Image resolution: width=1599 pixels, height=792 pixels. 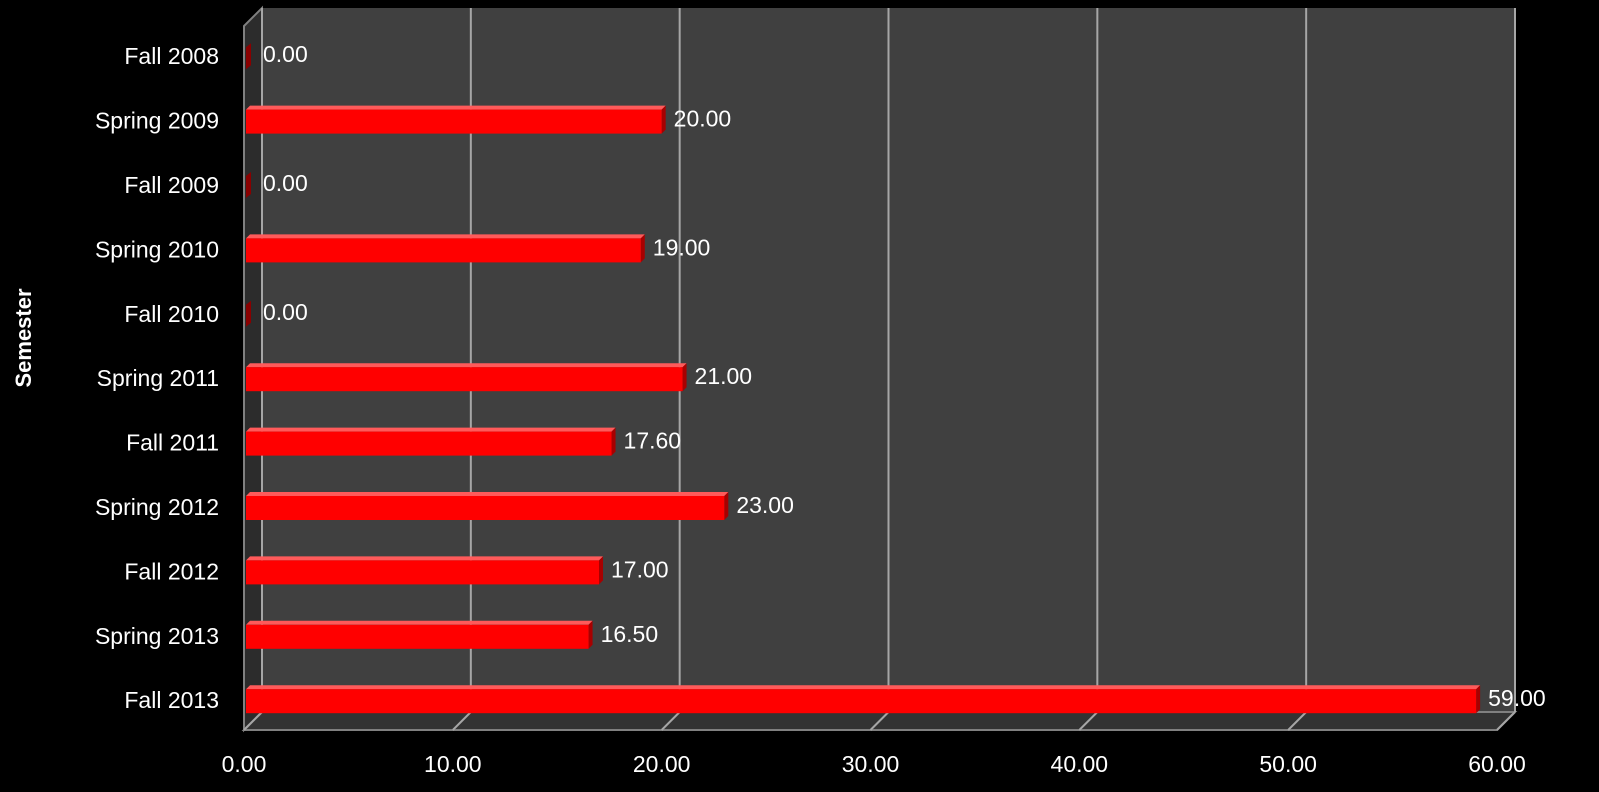 I want to click on category-label: Spring 2013, so click(x=157, y=636).